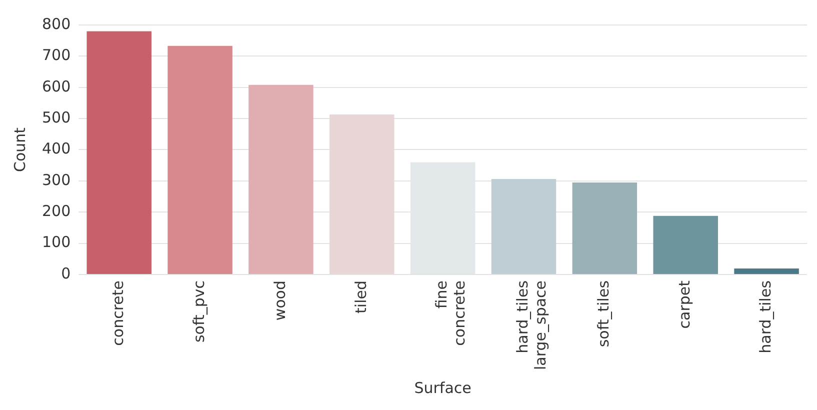 Image resolution: width=817 pixels, height=410 pixels. I want to click on x-tick-label: tiled, so click(361, 297).